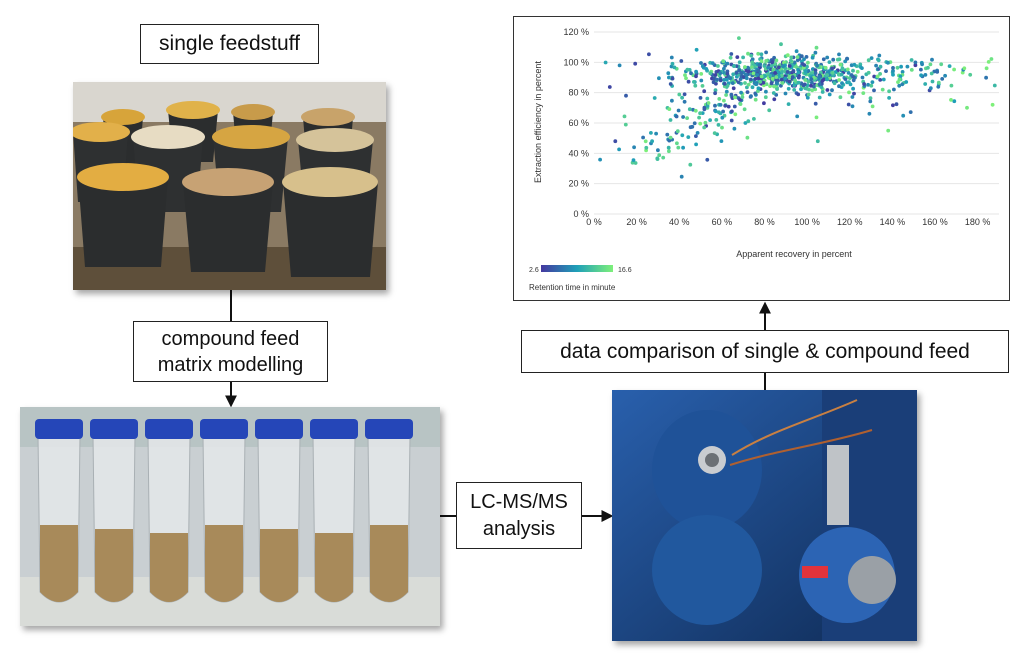 This screenshot has width=1024, height=663. I want to click on y-tick-label: 0 %, so click(581, 214).